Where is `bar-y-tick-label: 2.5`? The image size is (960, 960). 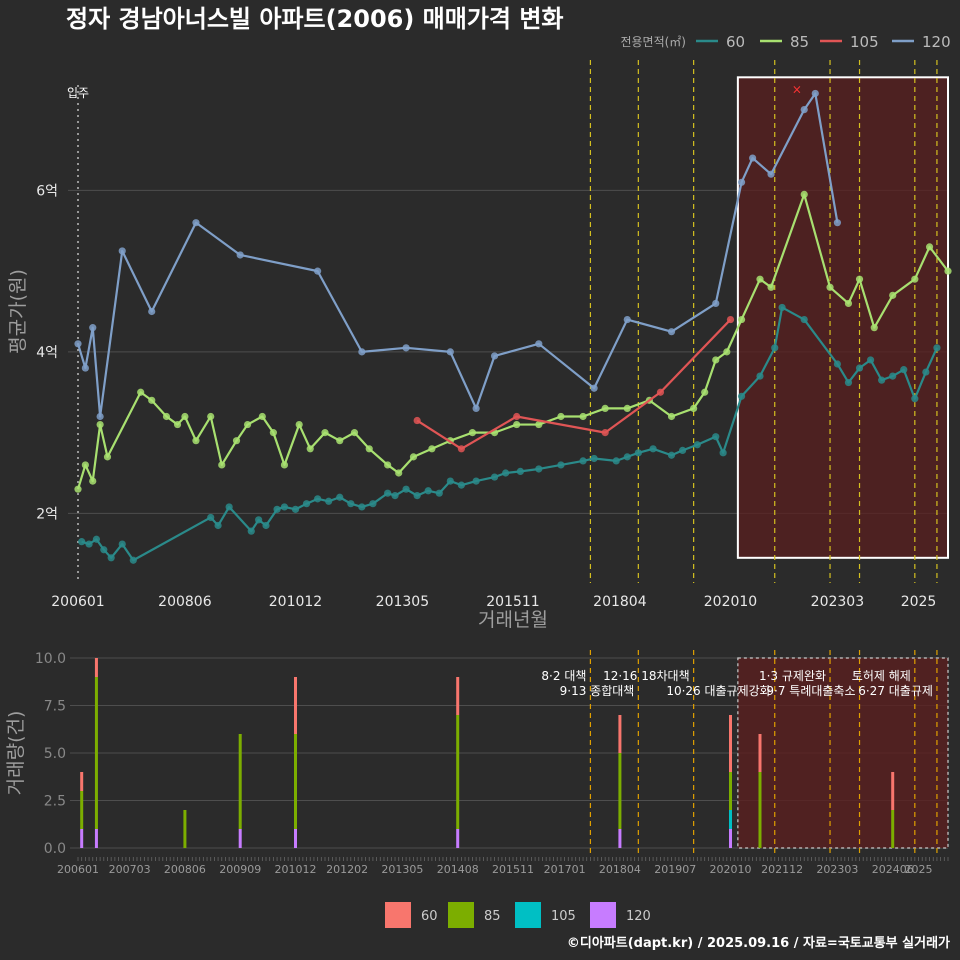
bar-y-tick-label: 2.5 is located at coordinates (55, 802).